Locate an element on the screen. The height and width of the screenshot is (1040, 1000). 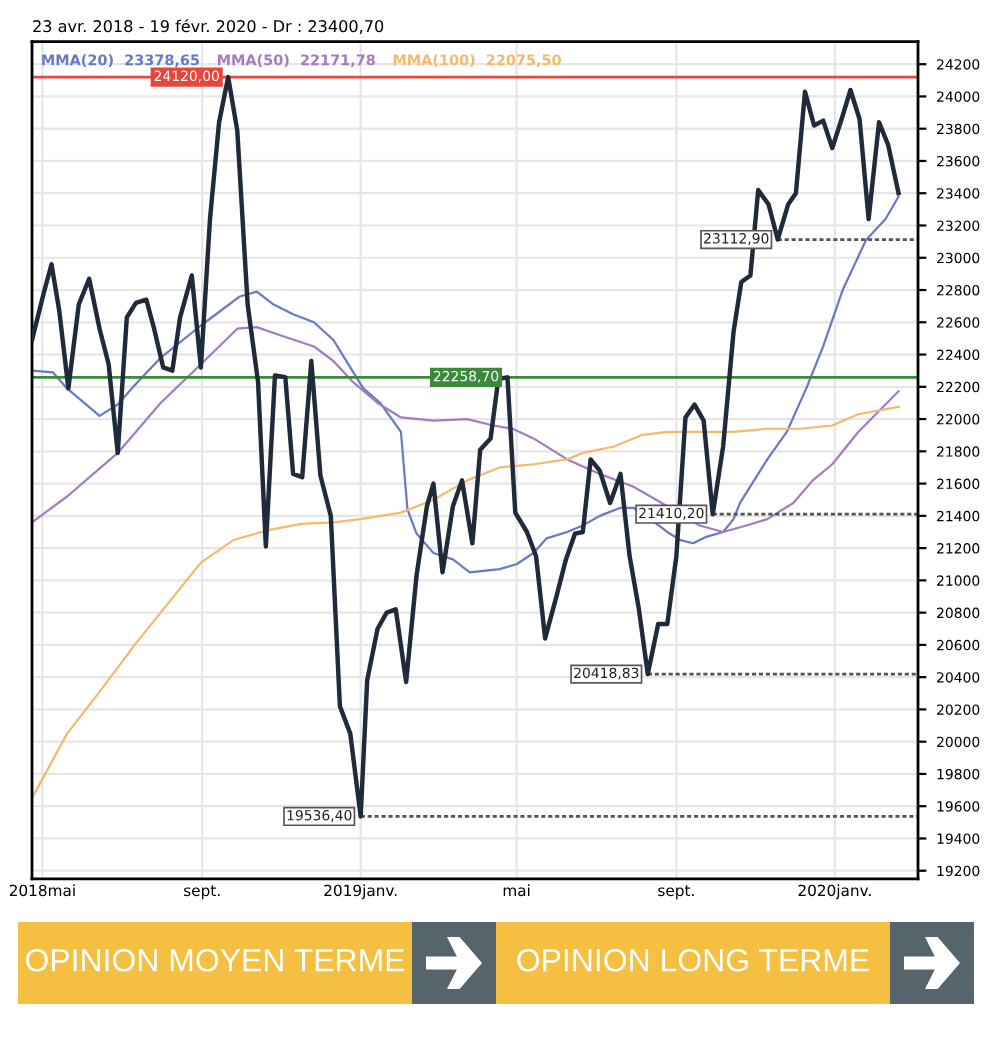
text: OPINION MOYEN TERME is located at coordinates (215, 960).